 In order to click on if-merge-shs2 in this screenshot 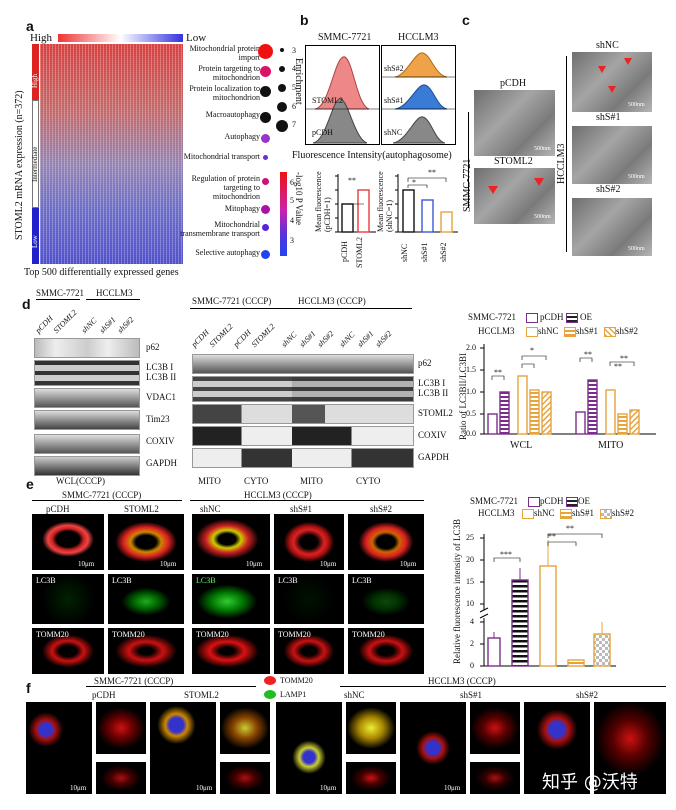, I will do `click(386, 542)`.